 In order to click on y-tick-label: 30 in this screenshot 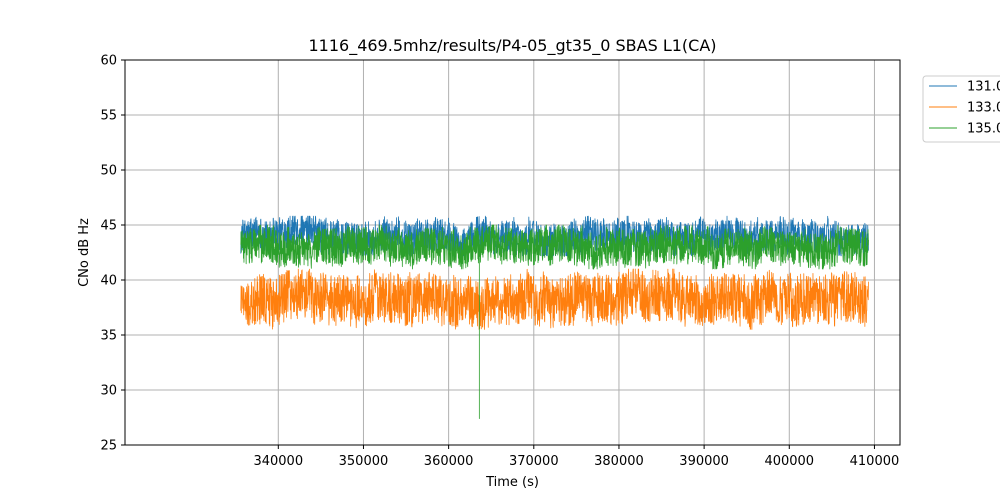, I will do `click(108, 391)`.